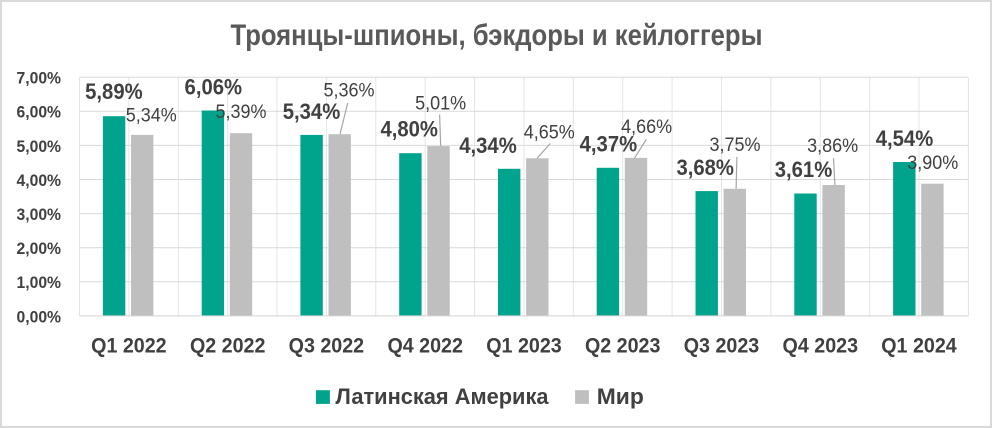 The height and width of the screenshot is (428, 992). I want to click on svg-text: 5,00%, so click(39, 146).